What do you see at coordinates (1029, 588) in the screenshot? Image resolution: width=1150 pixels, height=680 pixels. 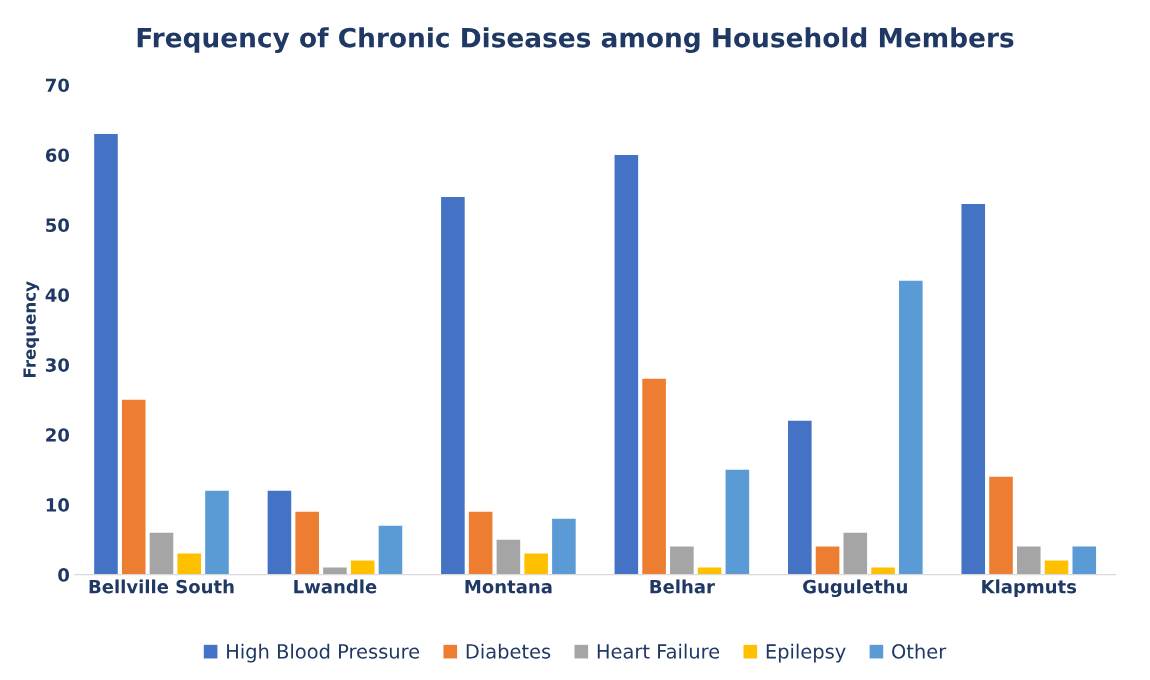 I see `x-tick-label: Klapmuts` at bounding box center [1029, 588].